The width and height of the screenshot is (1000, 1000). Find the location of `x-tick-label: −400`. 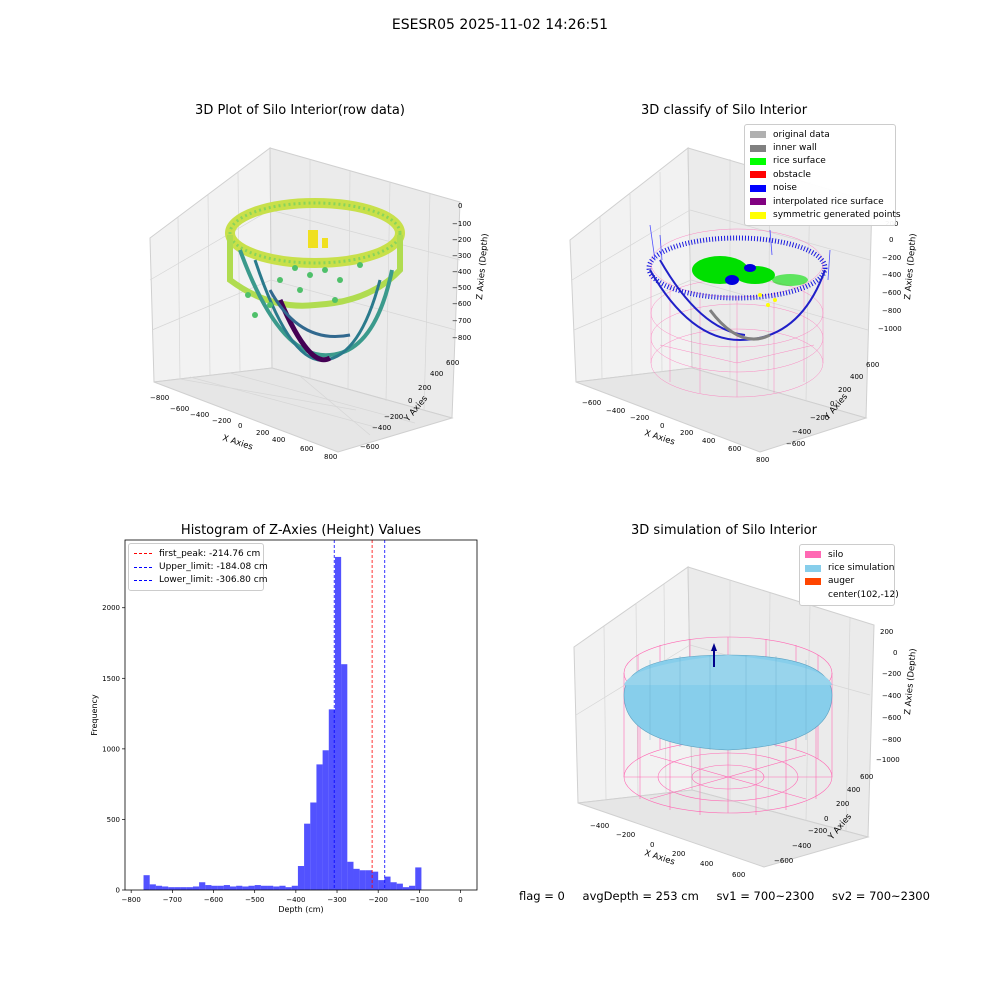

x-tick-label: −400 is located at coordinates (295, 900).